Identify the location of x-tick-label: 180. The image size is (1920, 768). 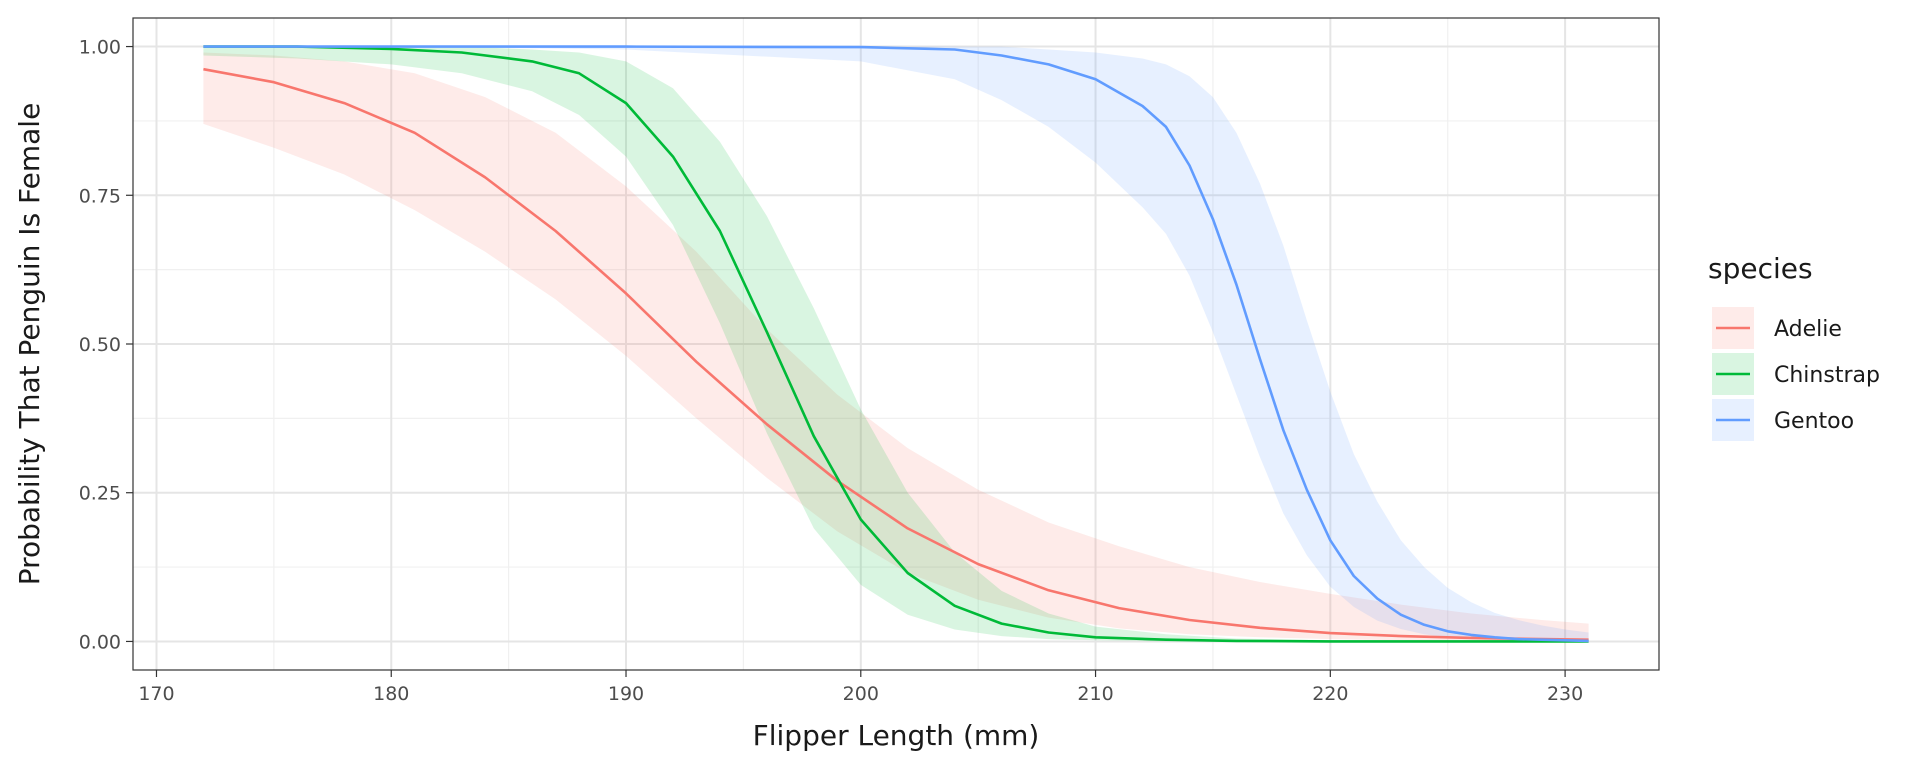
(391, 694).